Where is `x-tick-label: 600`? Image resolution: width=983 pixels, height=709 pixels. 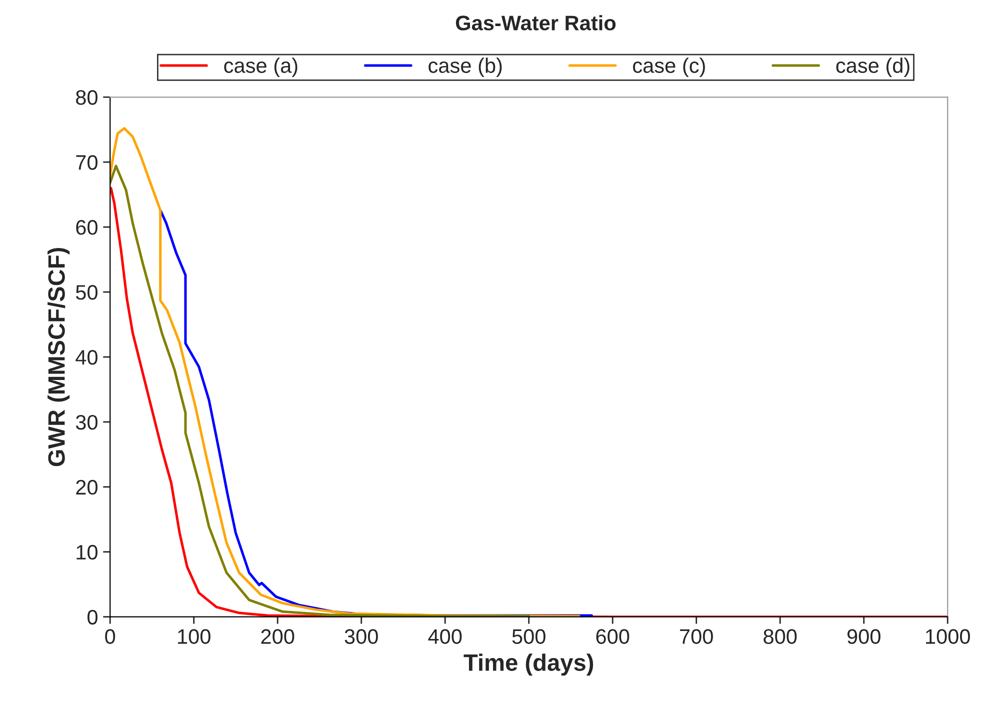 x-tick-label: 600 is located at coordinates (613, 636).